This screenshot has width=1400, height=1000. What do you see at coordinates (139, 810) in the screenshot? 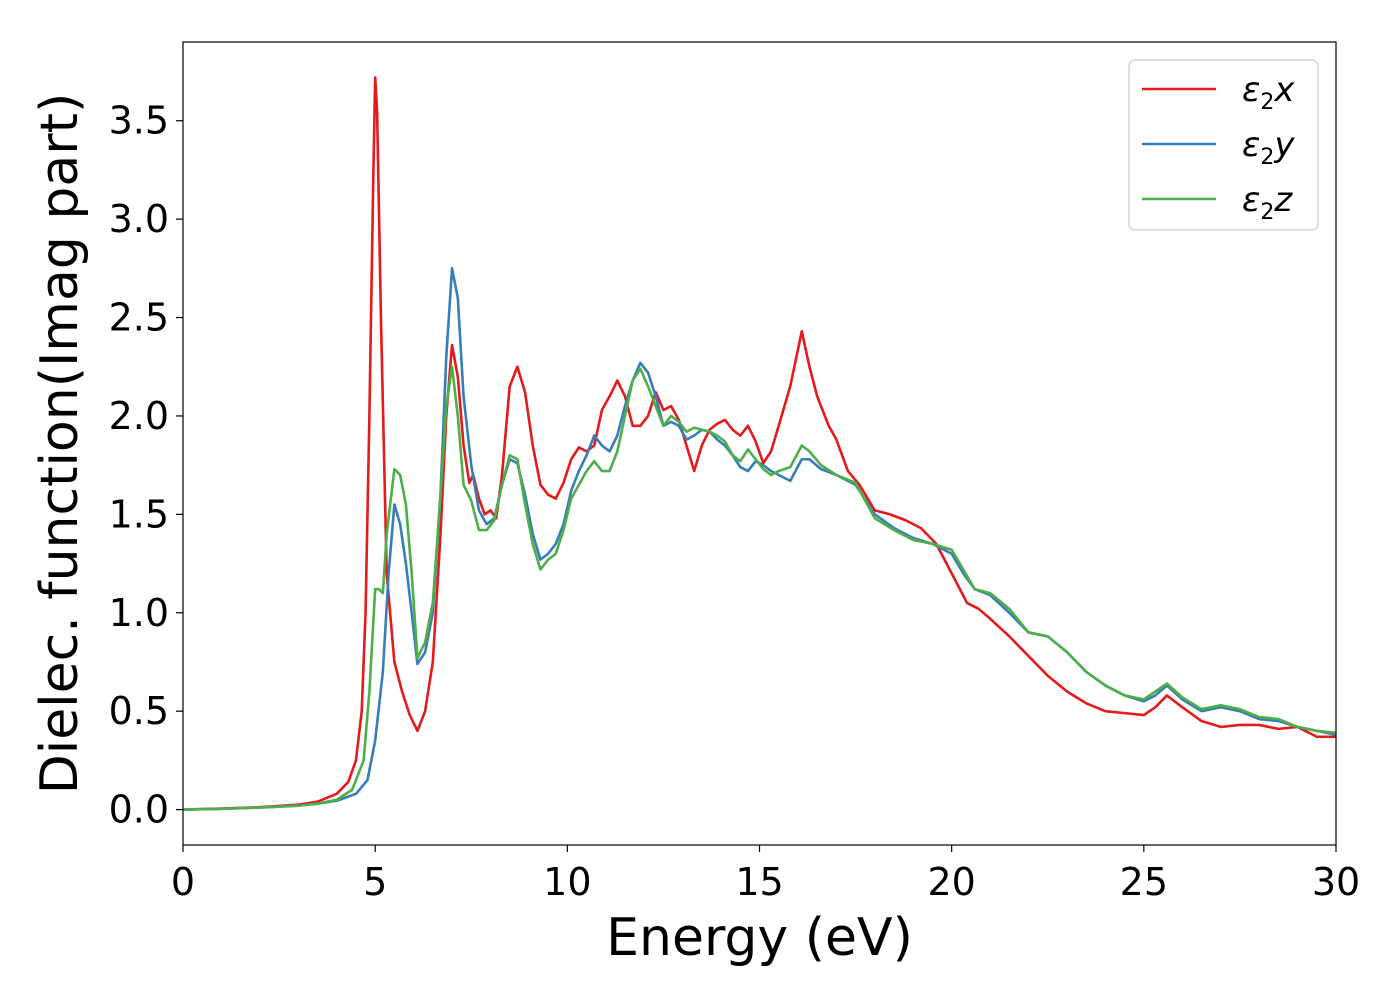
I see `y-tick-label: 0.0` at bounding box center [139, 810].